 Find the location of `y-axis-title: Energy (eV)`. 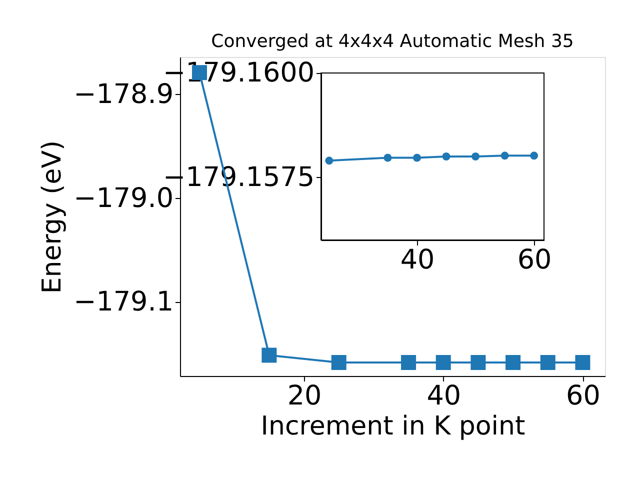

y-axis-title: Energy (eV) is located at coordinates (53, 217).